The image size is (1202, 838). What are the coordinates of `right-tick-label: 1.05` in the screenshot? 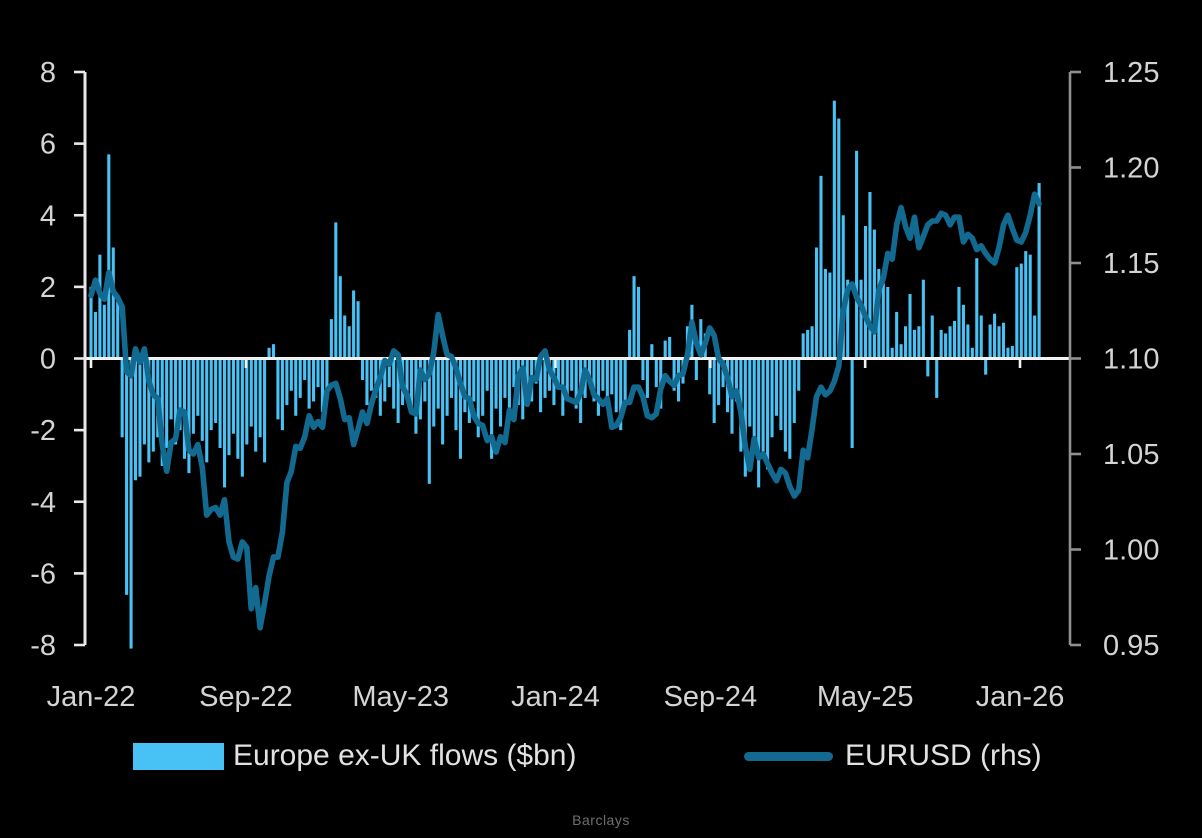 It's located at (1131, 455).